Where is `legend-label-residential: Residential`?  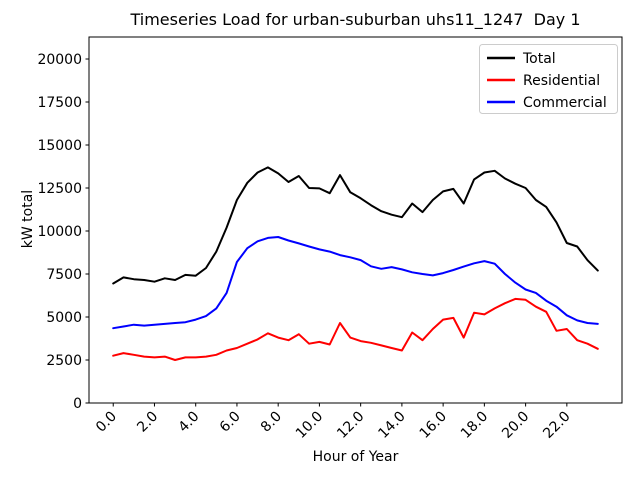
legend-label-residential: Residential is located at coordinates (561, 81).